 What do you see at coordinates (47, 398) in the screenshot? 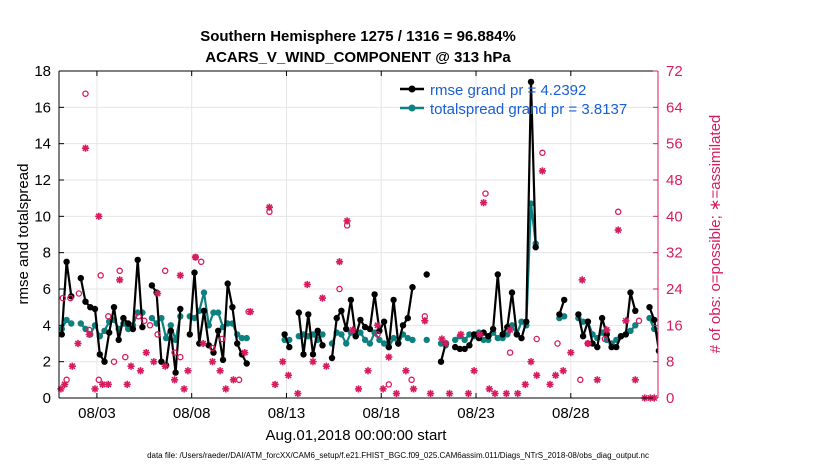
I see `y-left-tick-label: 0` at bounding box center [47, 398].